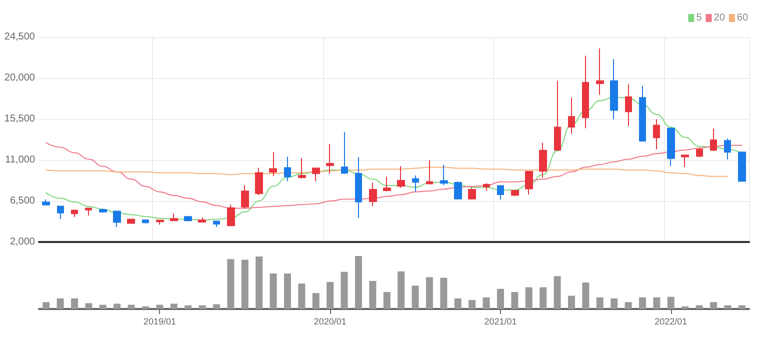 This screenshot has width=765, height=346. What do you see at coordinates (671, 321) in the screenshot?
I see `x-tick-label: 2022/01` at bounding box center [671, 321].